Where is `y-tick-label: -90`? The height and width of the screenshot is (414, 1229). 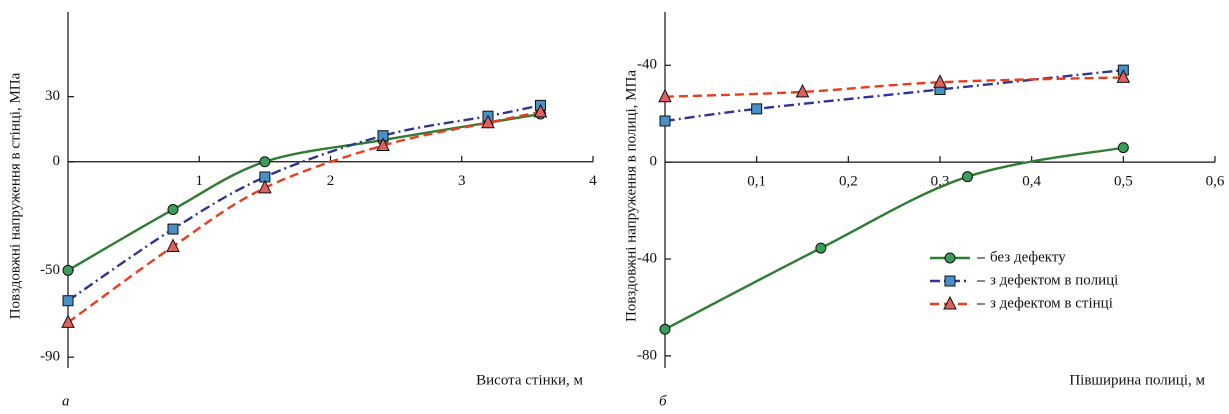
y-tick-label: -90 is located at coordinates (50, 357).